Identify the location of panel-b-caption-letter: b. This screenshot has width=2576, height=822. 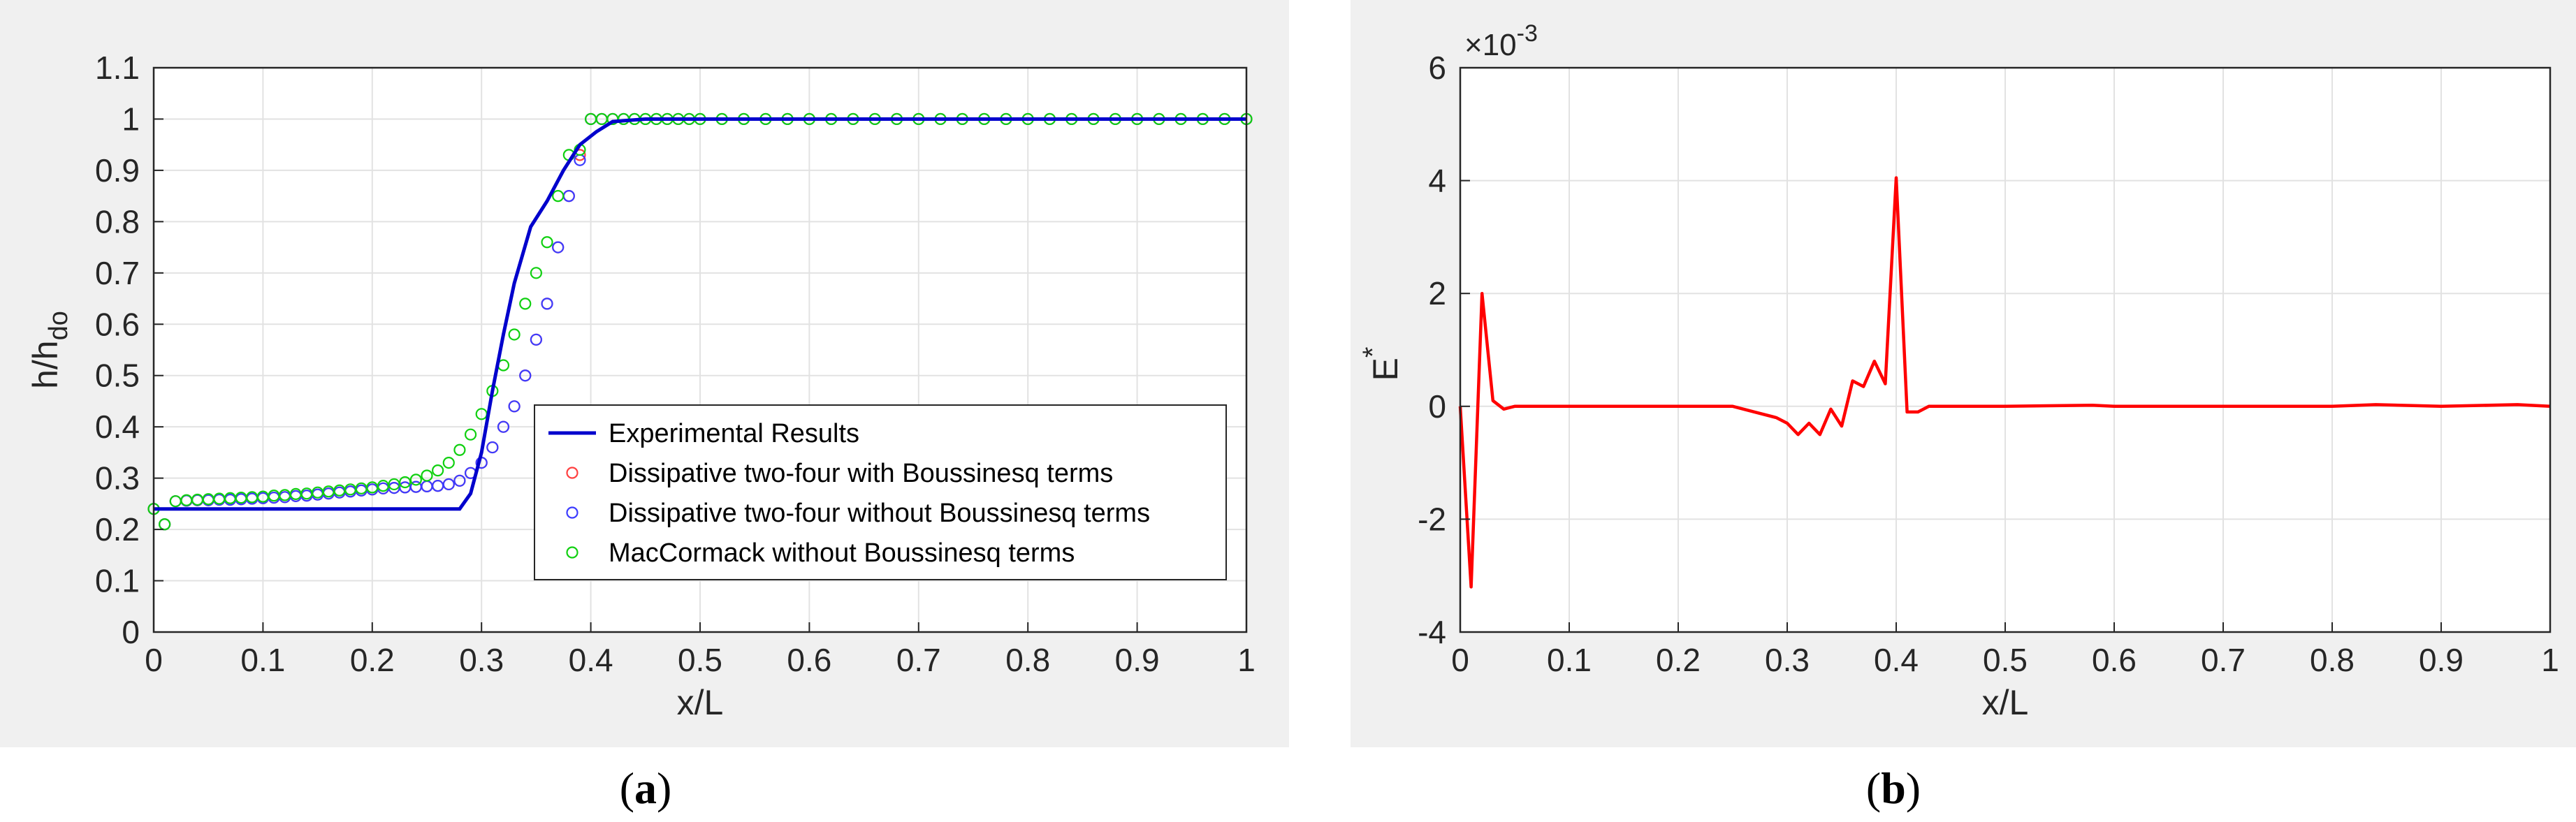
(1894, 788).